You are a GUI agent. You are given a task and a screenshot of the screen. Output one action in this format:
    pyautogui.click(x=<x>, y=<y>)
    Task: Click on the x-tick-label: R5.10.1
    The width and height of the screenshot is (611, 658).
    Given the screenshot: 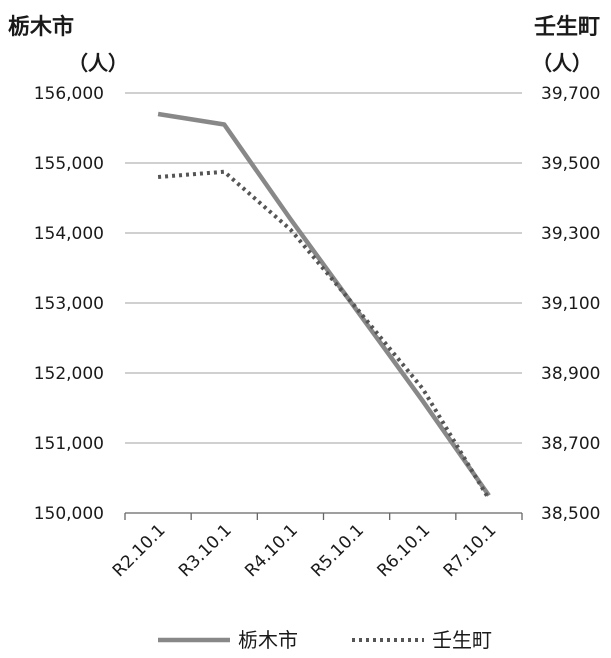 What is the action you would take?
    pyautogui.click(x=337, y=550)
    